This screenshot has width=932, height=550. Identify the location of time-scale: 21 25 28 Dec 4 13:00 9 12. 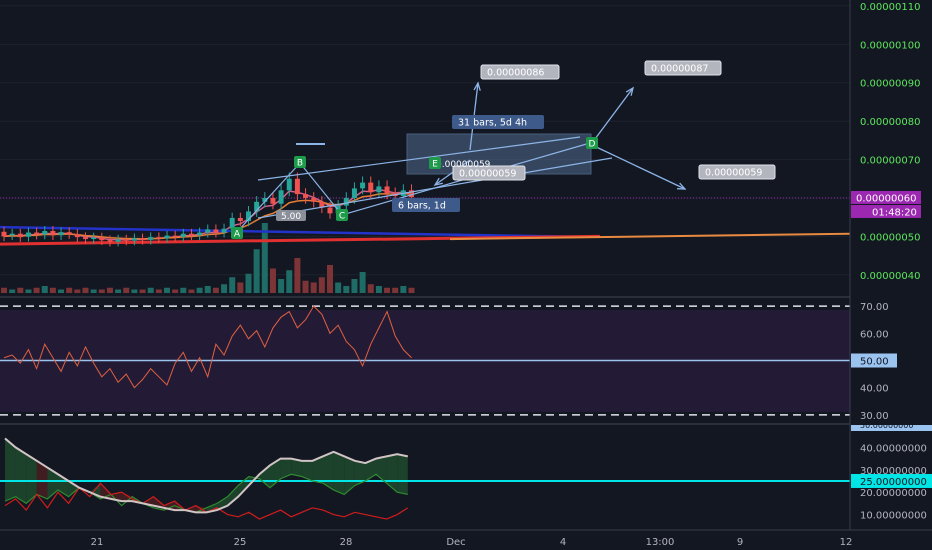
(466, 538).